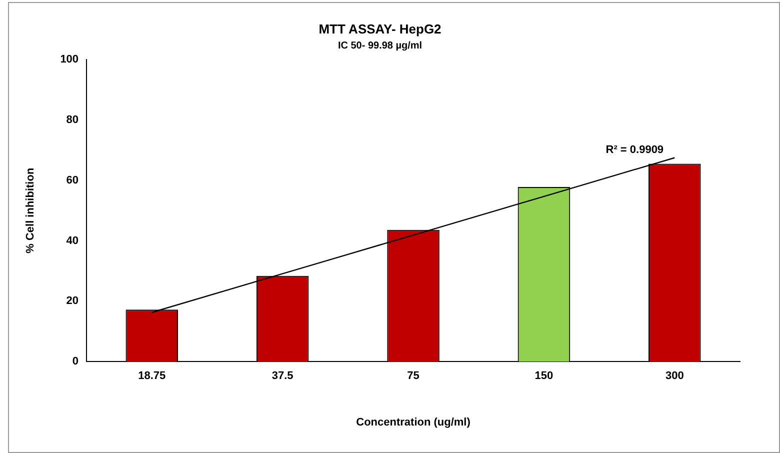 The width and height of the screenshot is (780, 453). What do you see at coordinates (72, 240) in the screenshot?
I see `y-tick-label: 40` at bounding box center [72, 240].